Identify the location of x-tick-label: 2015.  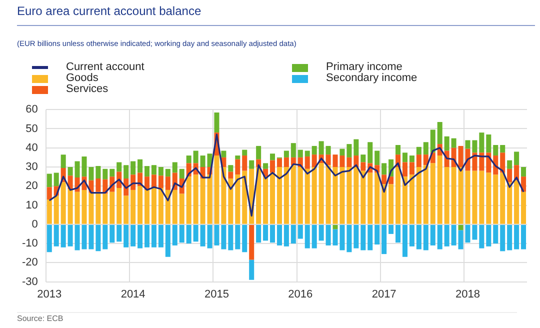
(216, 294).